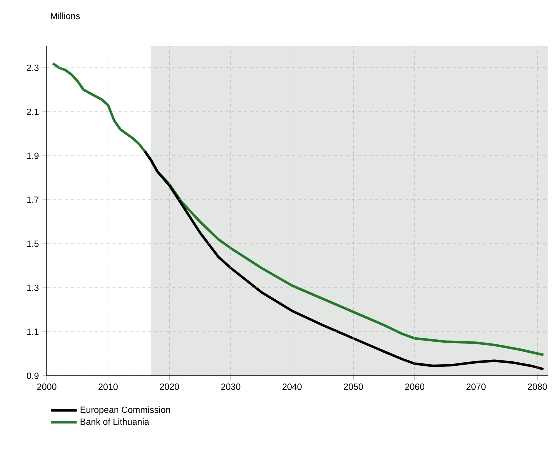  What do you see at coordinates (538, 387) in the screenshot?
I see `x-tick-label: 2080` at bounding box center [538, 387].